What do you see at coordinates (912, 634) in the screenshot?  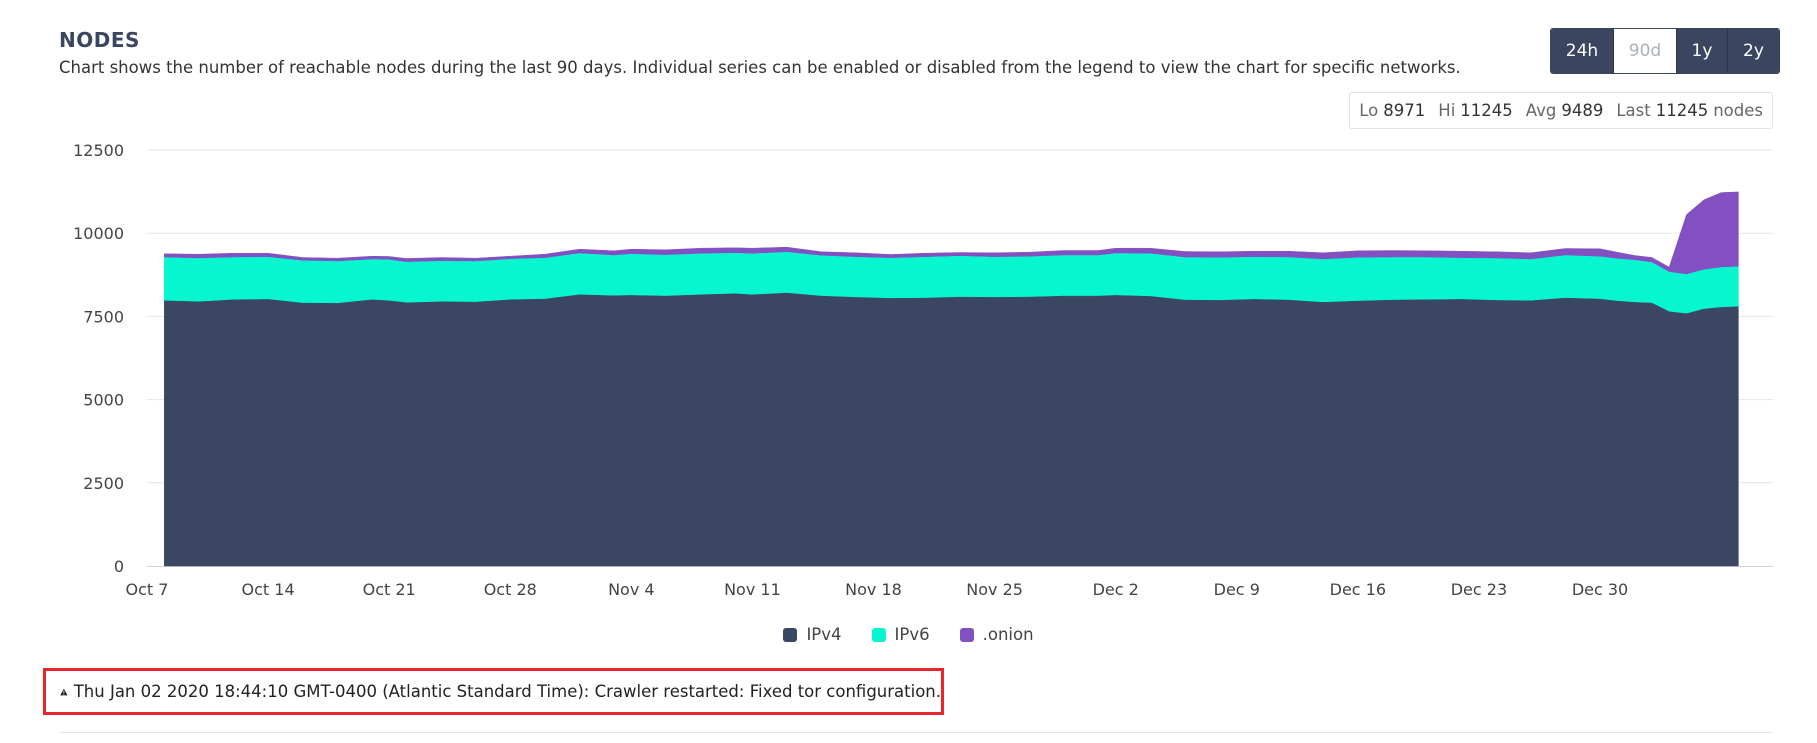 I see `legend-label: IPv6` at bounding box center [912, 634].